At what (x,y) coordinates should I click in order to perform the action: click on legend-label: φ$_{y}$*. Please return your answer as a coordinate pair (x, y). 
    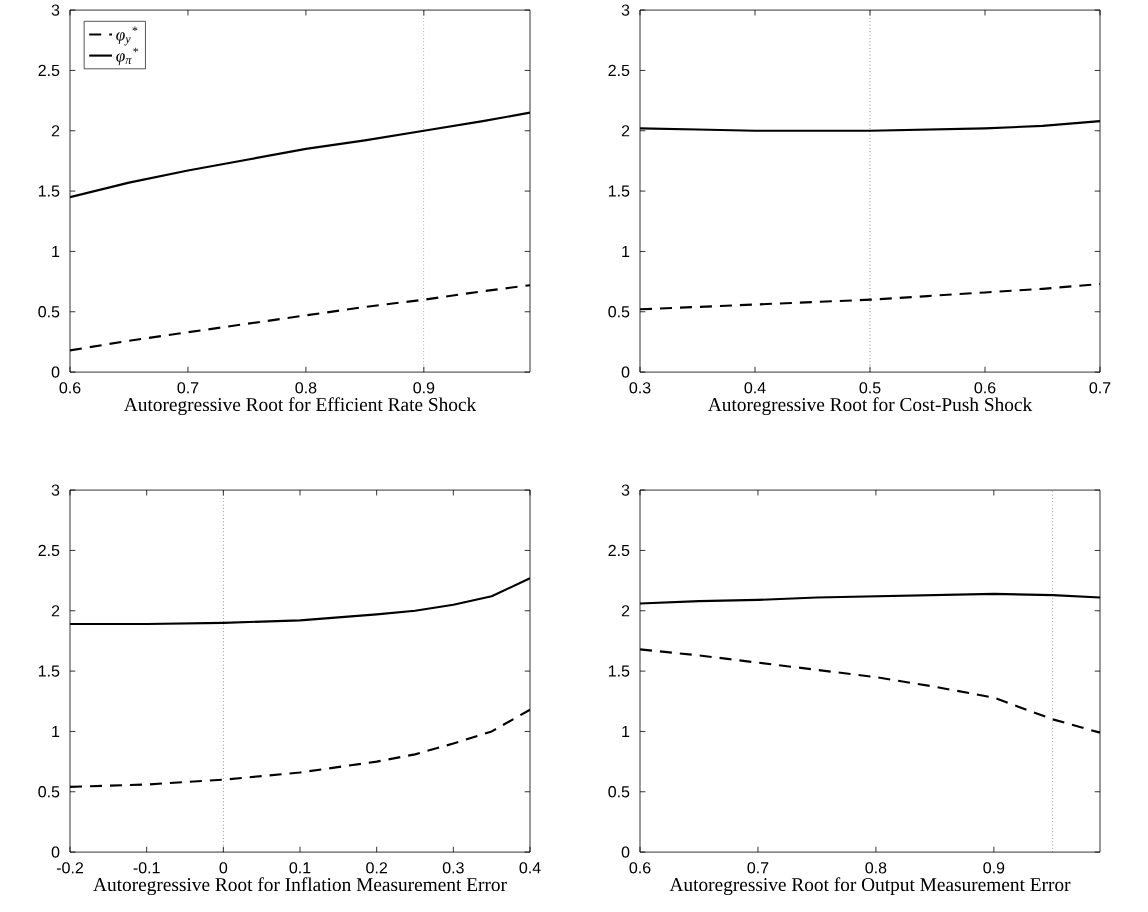
    Looking at the image, I should click on (127, 36).